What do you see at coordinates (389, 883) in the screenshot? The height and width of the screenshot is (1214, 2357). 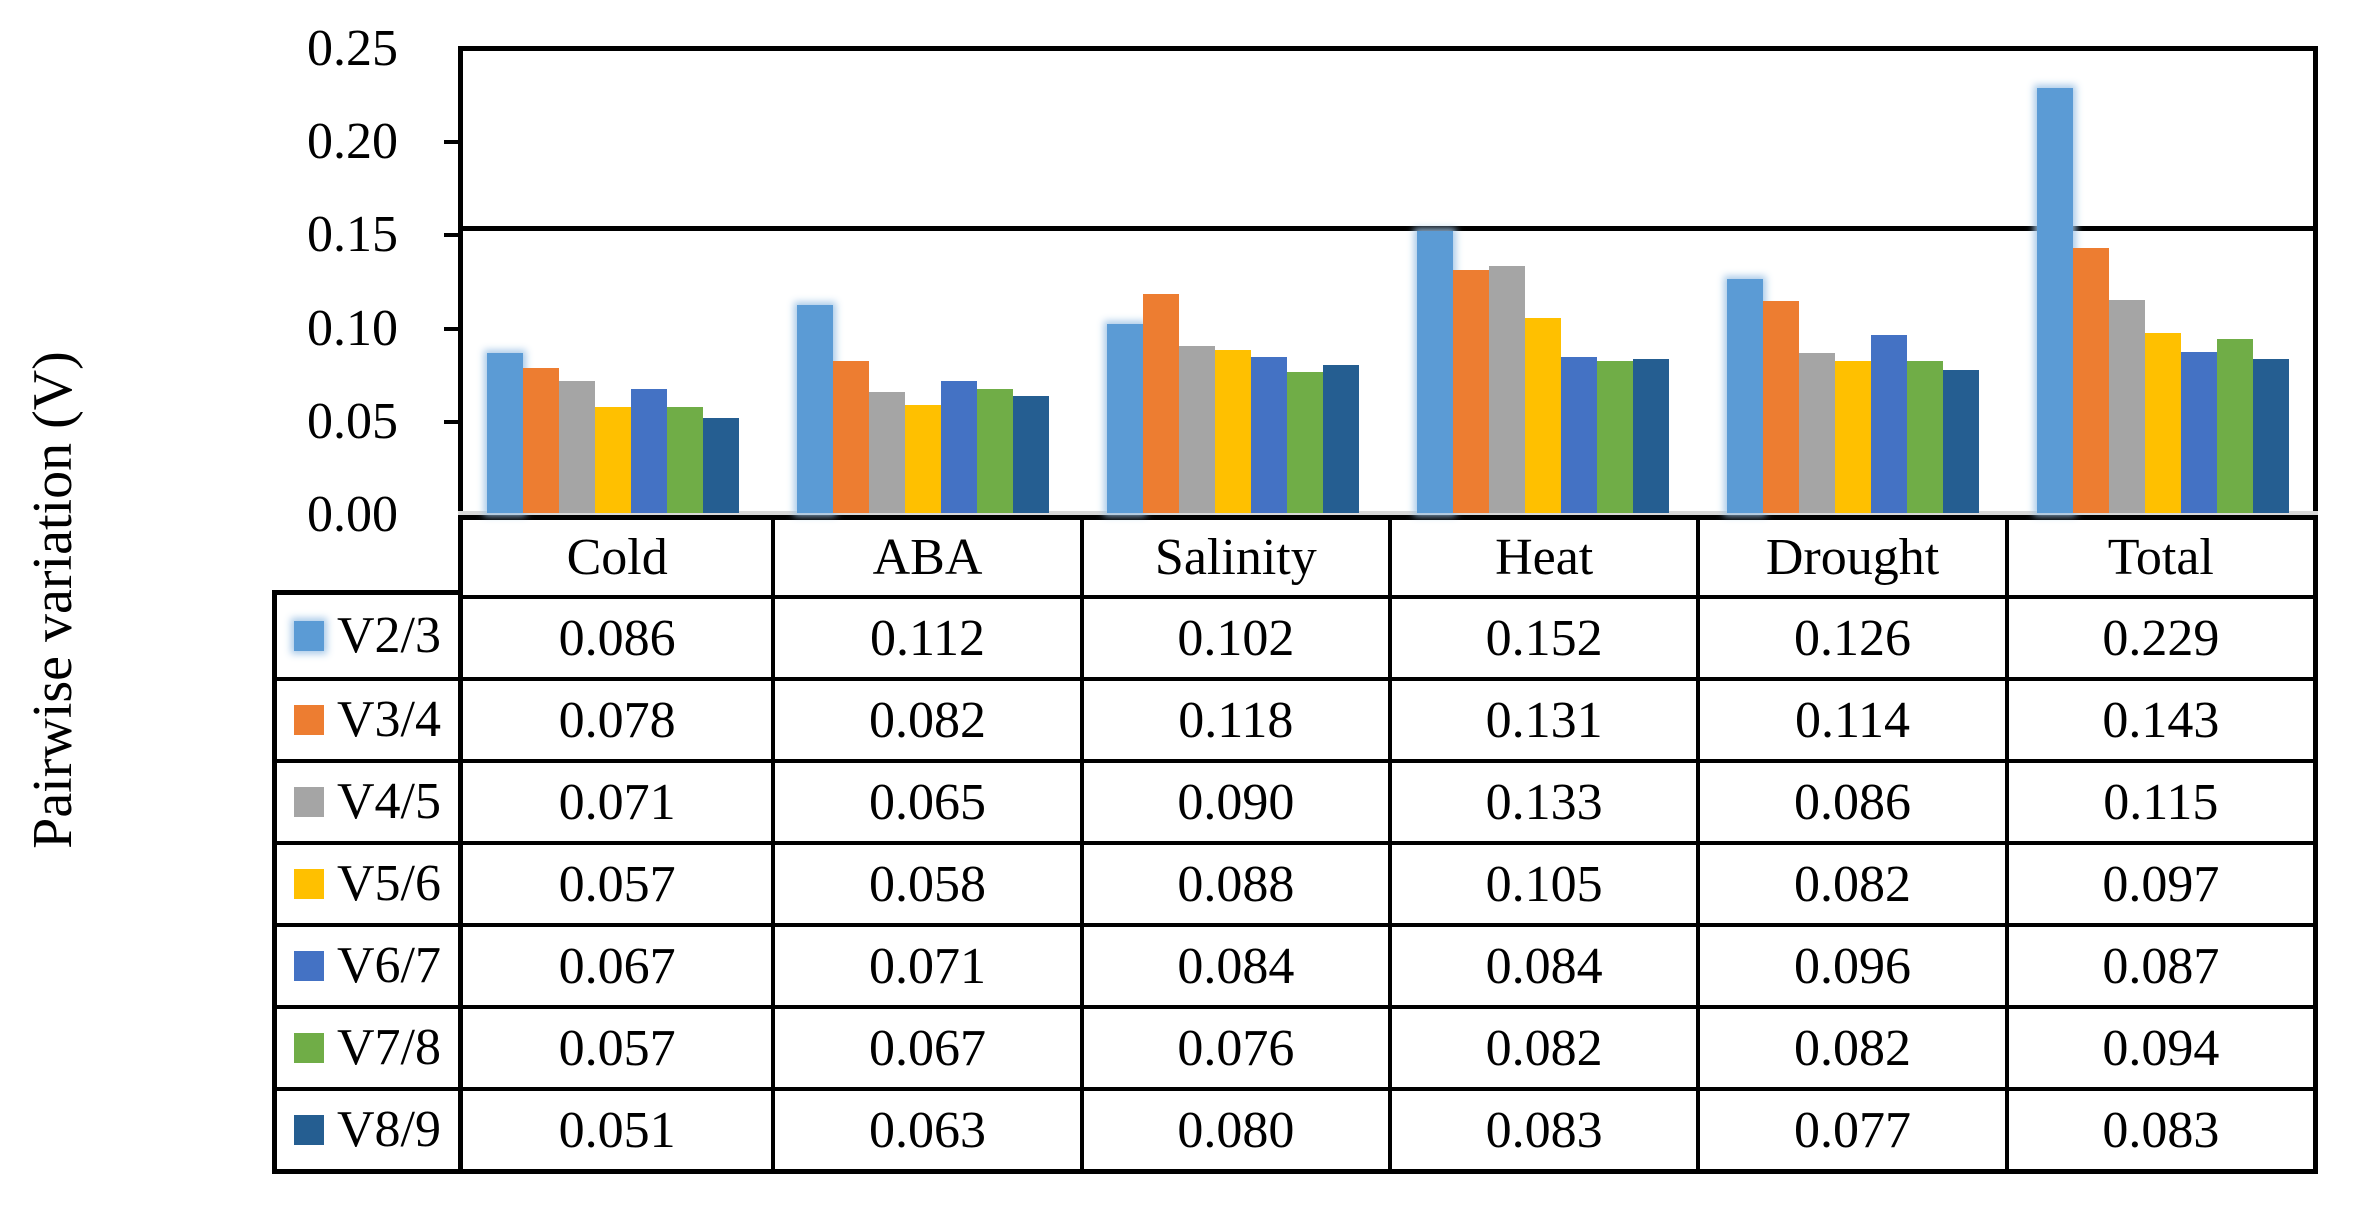 I see `legend-label: V5/6` at bounding box center [389, 883].